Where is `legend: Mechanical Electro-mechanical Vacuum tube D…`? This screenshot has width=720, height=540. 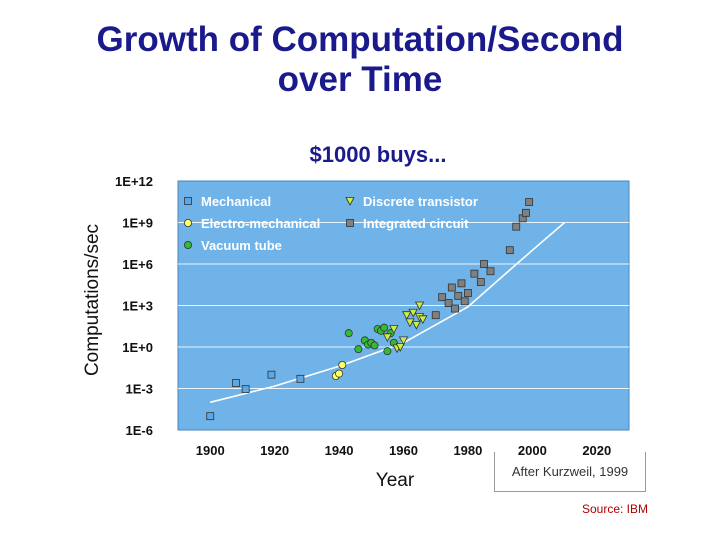
legend: Mechanical Electro-mechanical Vacuum tube D… is located at coordinates (330, 223).